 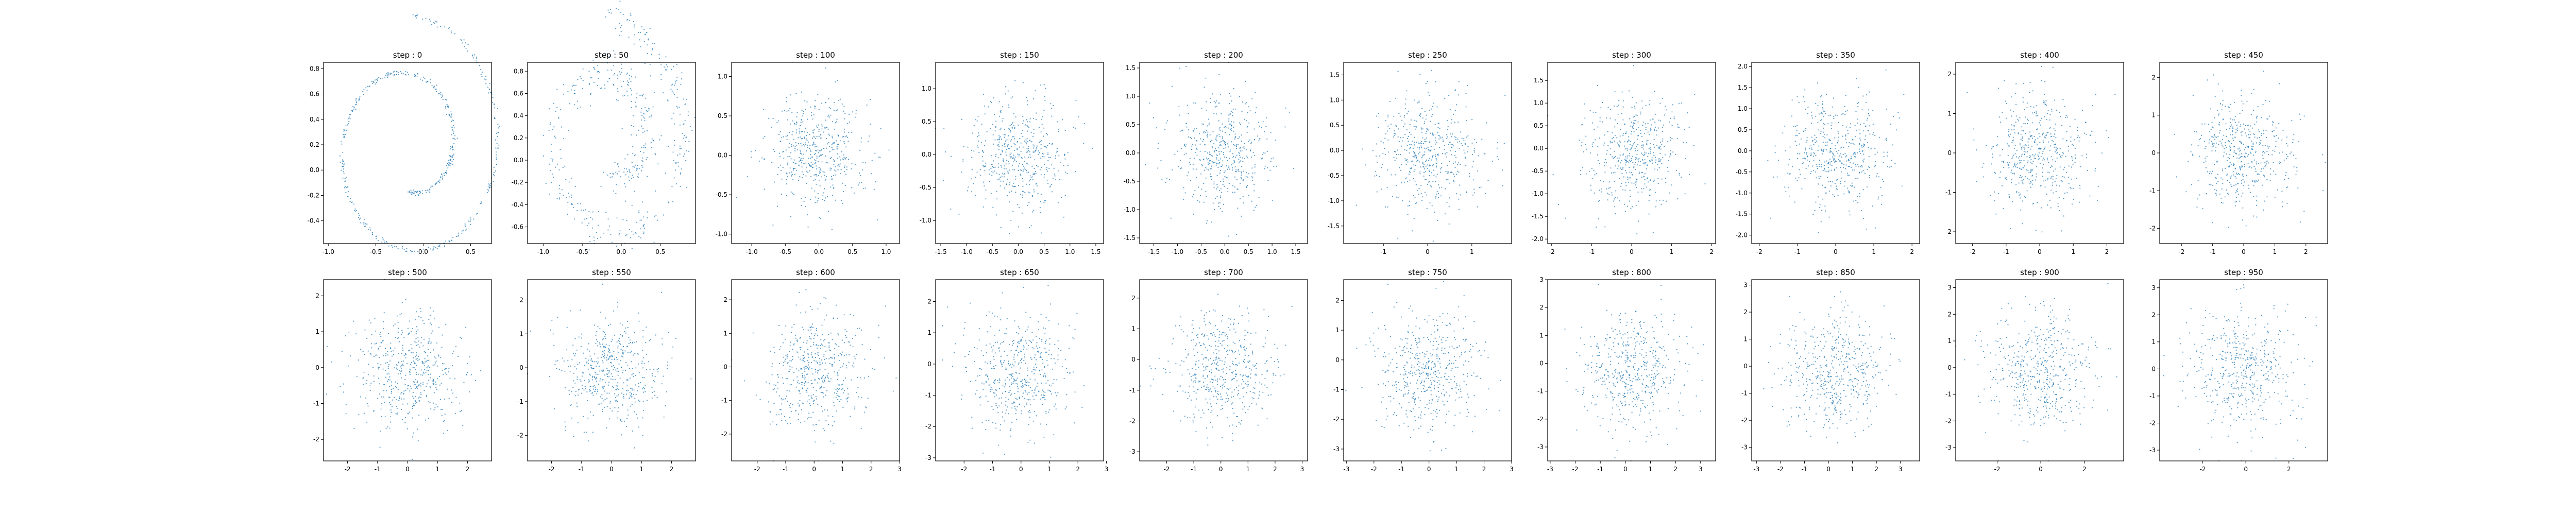 What do you see at coordinates (1335, 150) in the screenshot?
I see `y-tick-label: 0.0` at bounding box center [1335, 150].